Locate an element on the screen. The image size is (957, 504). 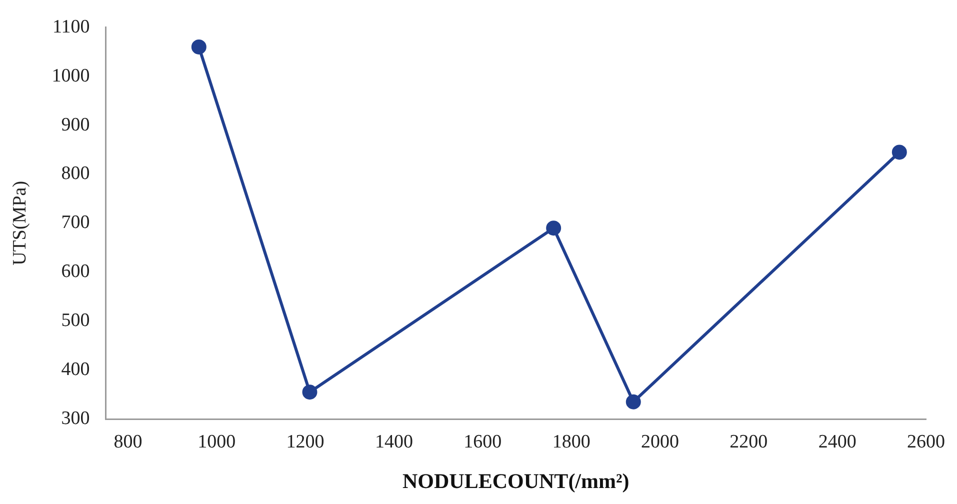
x-tick-label: 800 is located at coordinates (128, 441).